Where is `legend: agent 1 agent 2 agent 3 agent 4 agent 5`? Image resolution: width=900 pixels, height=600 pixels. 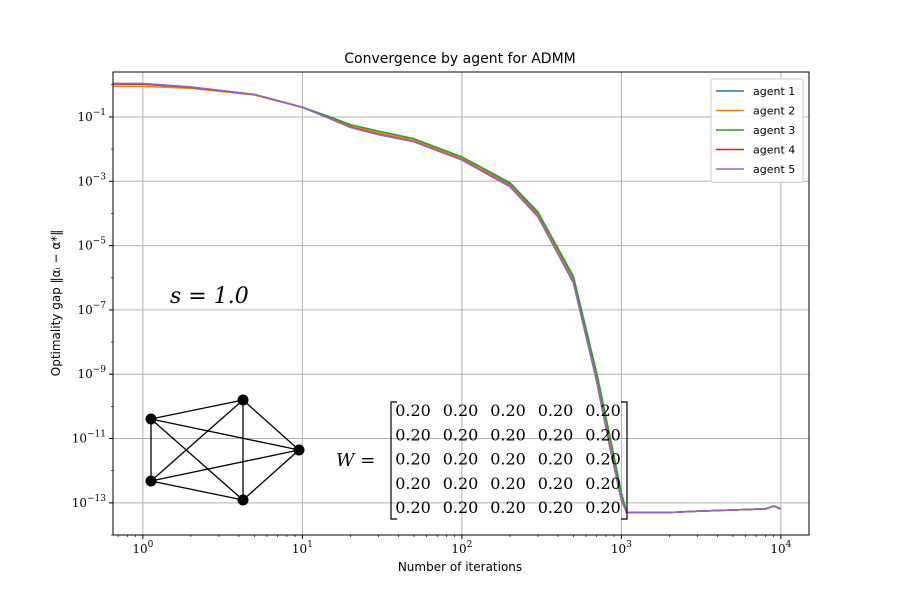
legend: agent 1 agent 2 agent 3 agent 4 agent 5 is located at coordinates (757, 130).